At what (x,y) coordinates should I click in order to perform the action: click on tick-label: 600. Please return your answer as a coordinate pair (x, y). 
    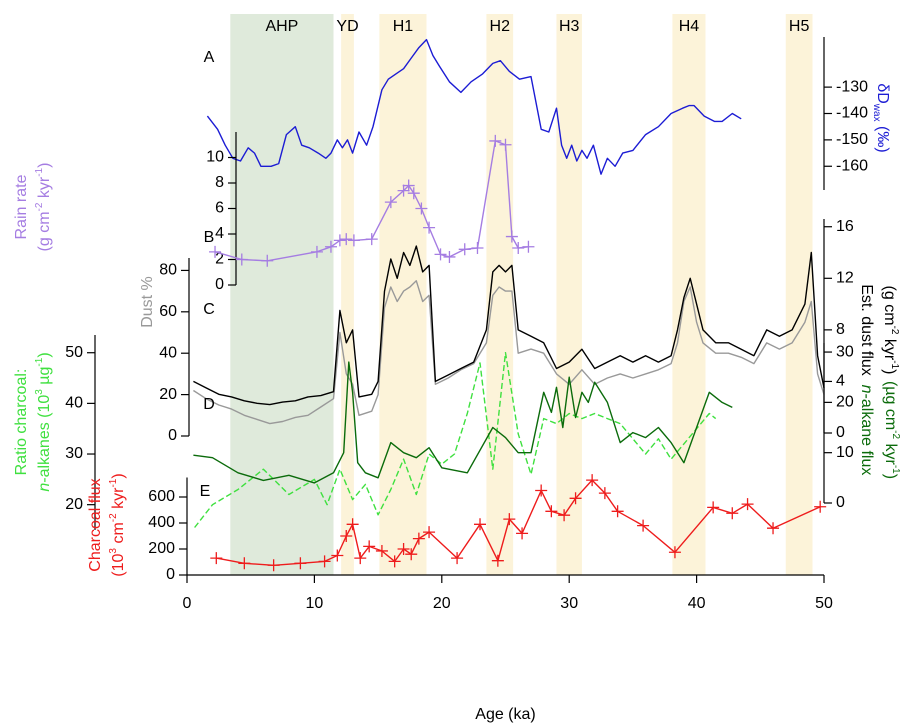
    Looking at the image, I should click on (161, 496).